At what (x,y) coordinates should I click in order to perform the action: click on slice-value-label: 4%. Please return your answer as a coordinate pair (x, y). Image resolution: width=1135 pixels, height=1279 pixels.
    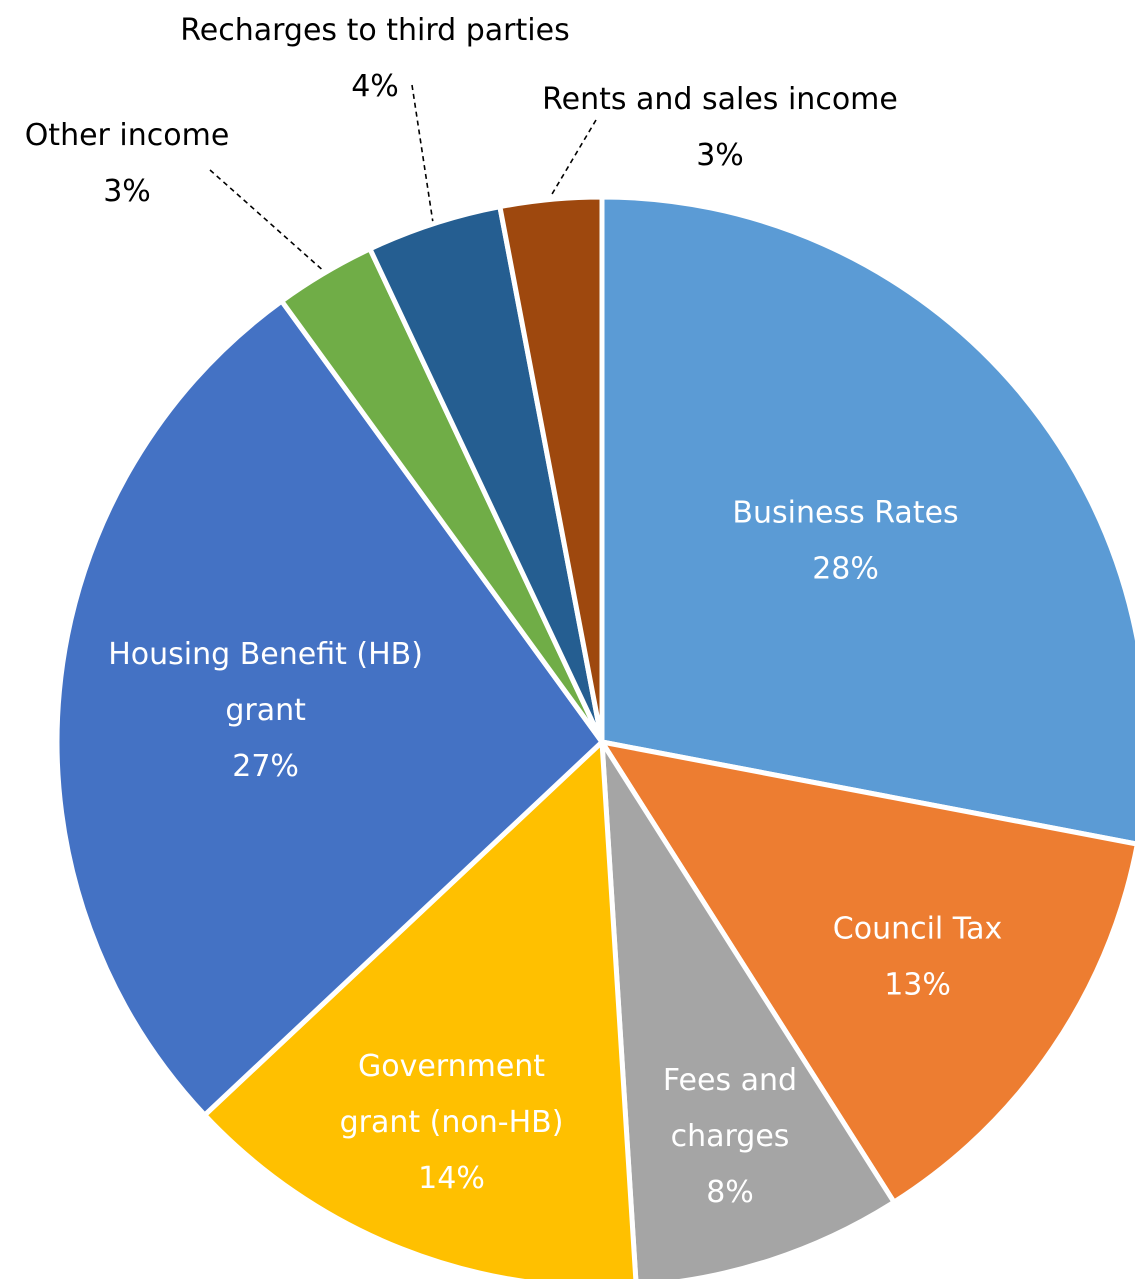
    Looking at the image, I should click on (375, 86).